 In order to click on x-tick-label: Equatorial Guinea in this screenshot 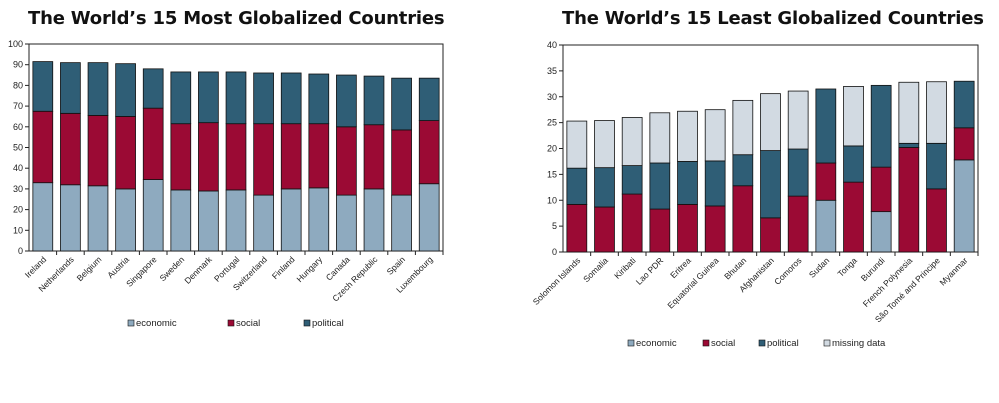, I will do `click(692, 282)`.